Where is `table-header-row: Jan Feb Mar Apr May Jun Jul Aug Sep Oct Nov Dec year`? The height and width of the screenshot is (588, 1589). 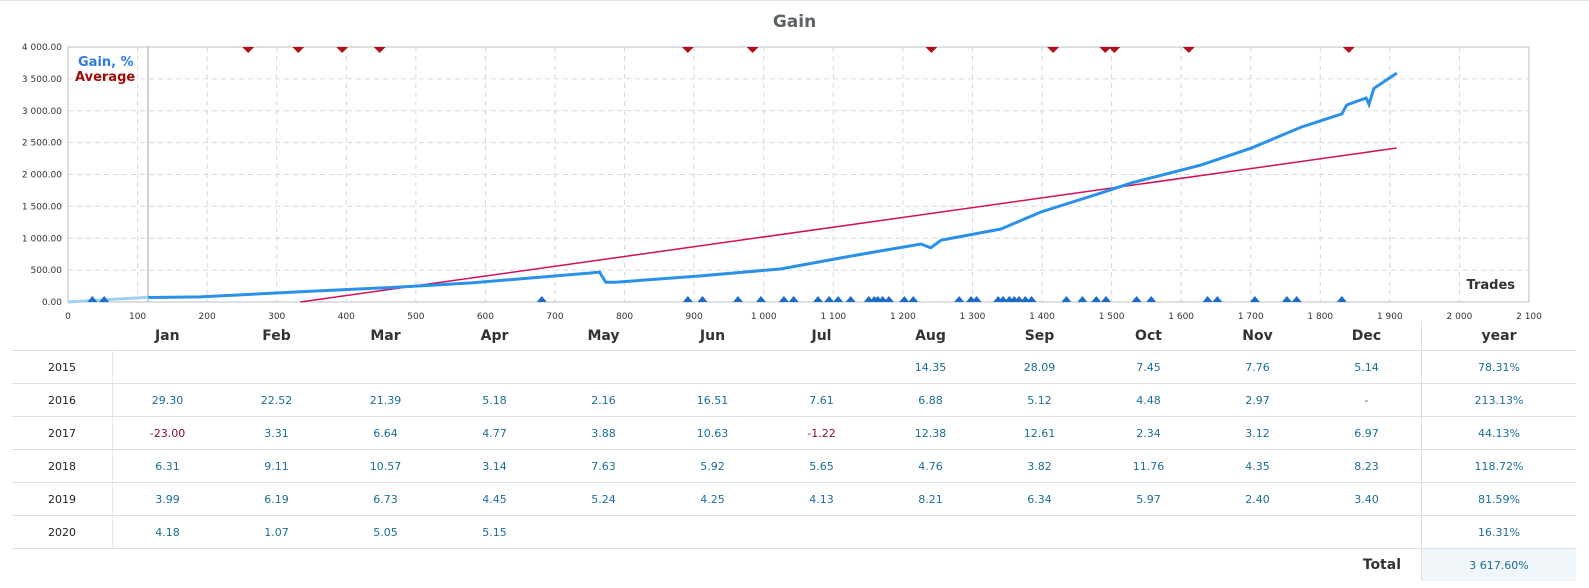
table-header-row: Jan Feb Mar Apr May Jun Jul Aug Sep Oct Nov Dec year is located at coordinates (794, 336).